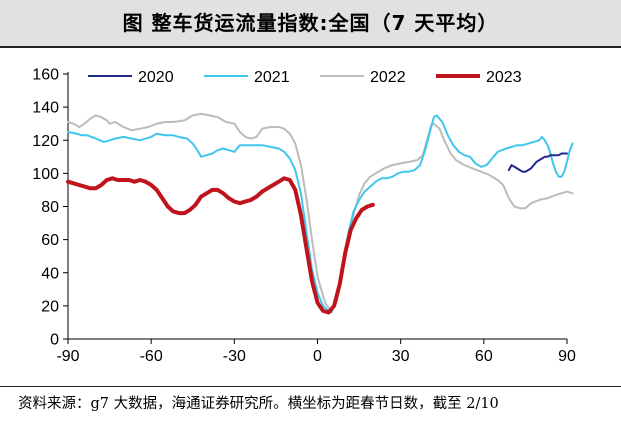 This screenshot has height=422, width=621. I want to click on y-tick-label: 60, so click(50, 240).